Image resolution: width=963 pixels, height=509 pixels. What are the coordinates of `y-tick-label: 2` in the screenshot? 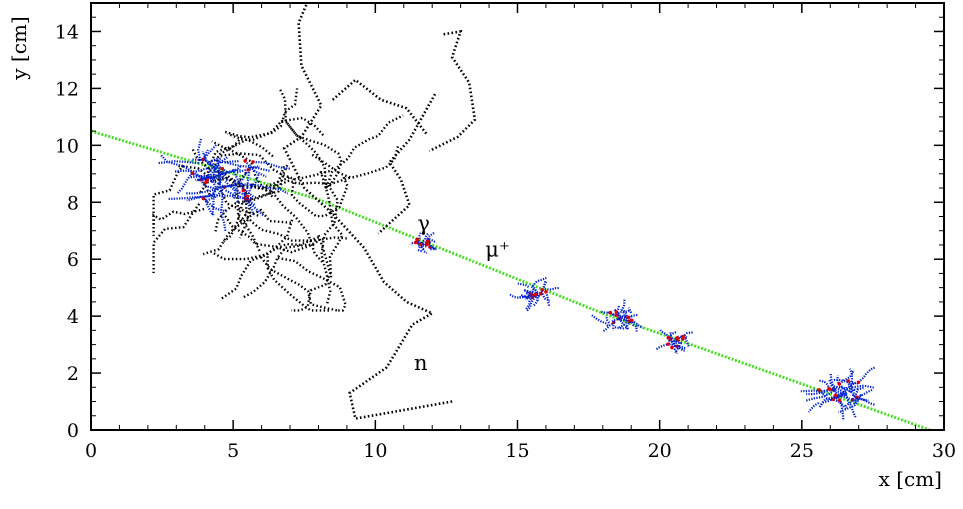 It's located at (73, 374).